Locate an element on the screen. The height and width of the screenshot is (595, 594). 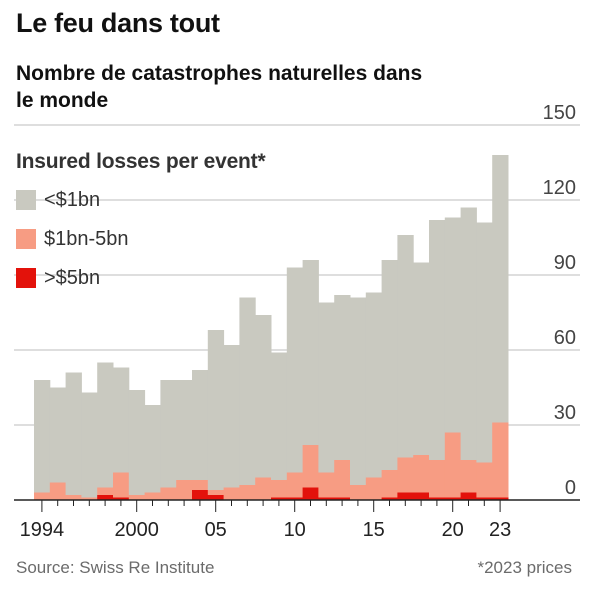
legend-title: Insured losses per event* is located at coordinates (141, 161).